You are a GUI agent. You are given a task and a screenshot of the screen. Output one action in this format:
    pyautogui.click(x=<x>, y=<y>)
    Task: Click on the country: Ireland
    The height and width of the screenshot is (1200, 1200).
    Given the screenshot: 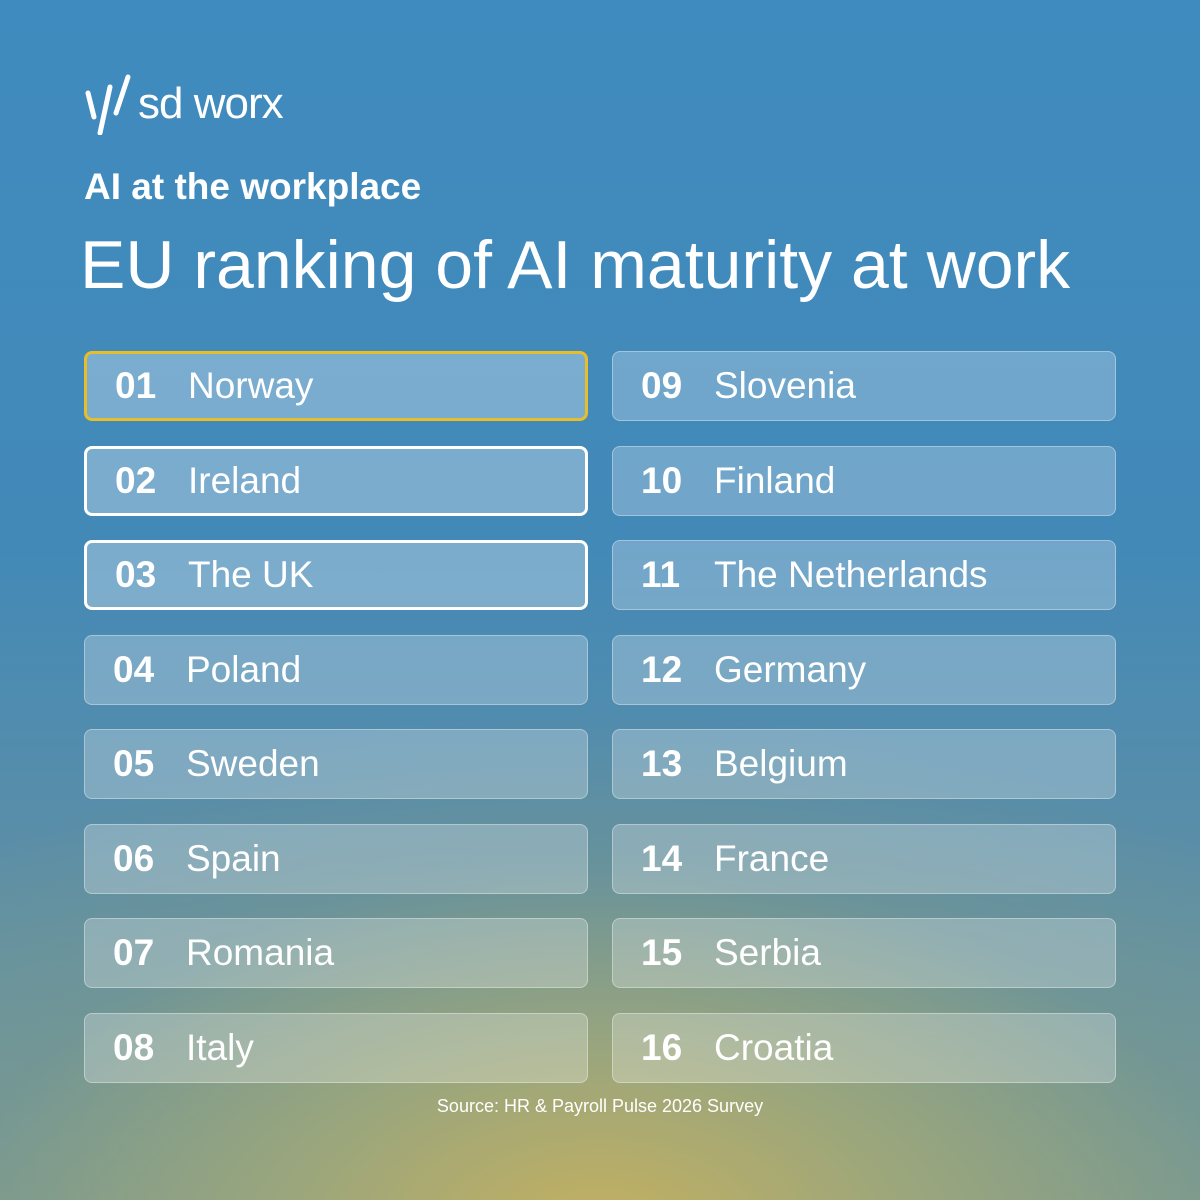 What is the action you would take?
    pyautogui.click(x=245, y=480)
    